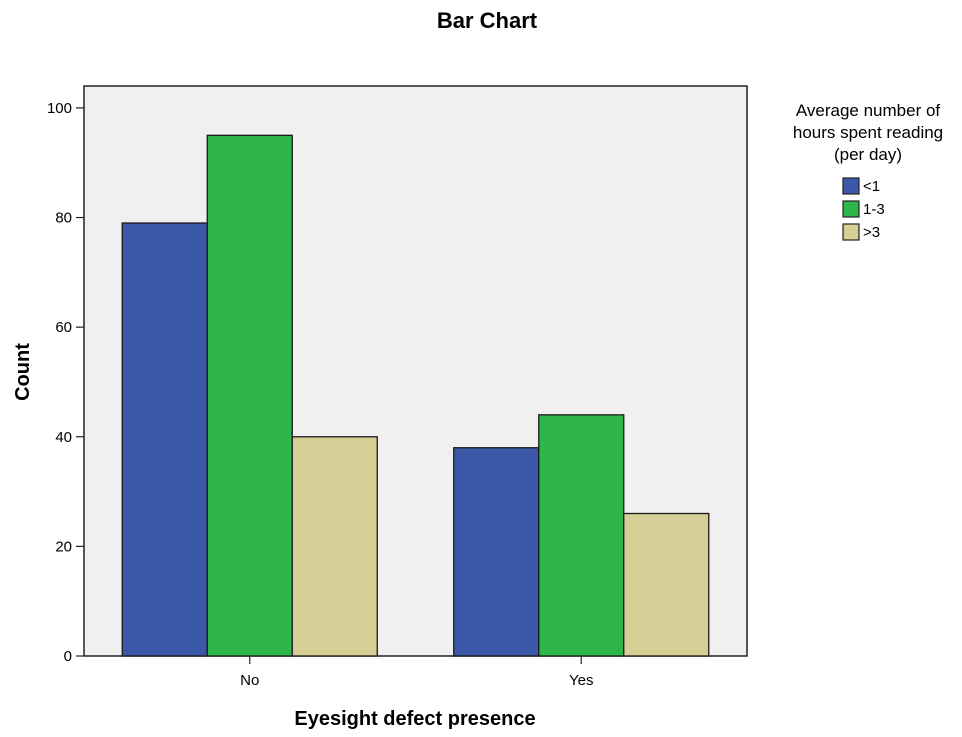 The height and width of the screenshot is (737, 962). Describe the element at coordinates (63, 437) in the screenshot. I see `y-tick-label: 40` at that location.